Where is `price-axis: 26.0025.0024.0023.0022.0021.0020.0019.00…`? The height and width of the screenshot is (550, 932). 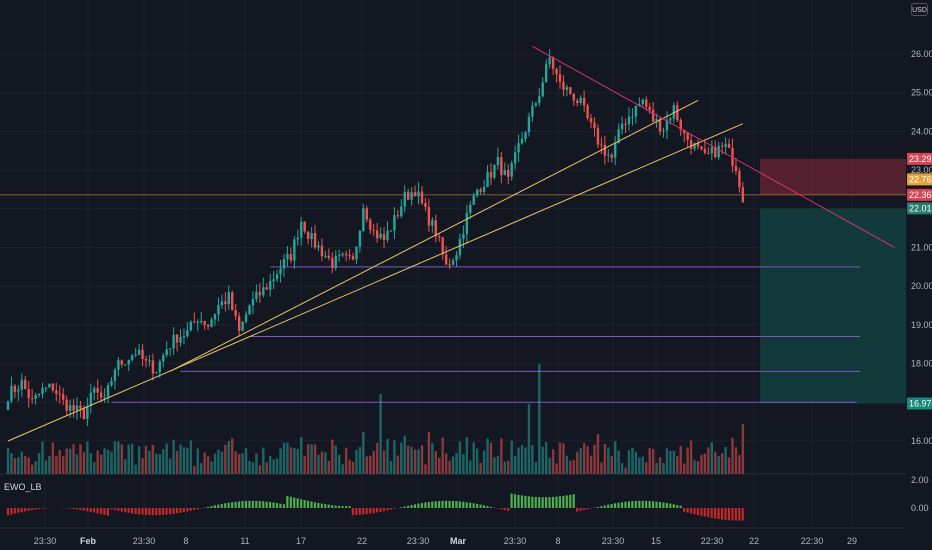
price-axis: 26.0025.0024.0023.0022.0021.0020.0019.00… is located at coordinates (919, 264).